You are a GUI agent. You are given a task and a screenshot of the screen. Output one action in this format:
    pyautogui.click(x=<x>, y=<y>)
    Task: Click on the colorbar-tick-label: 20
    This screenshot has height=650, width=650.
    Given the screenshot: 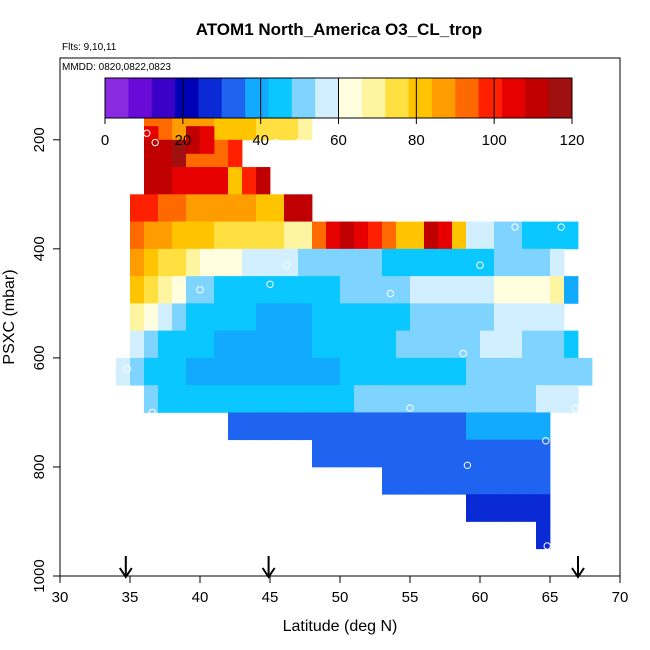 What is the action you would take?
    pyautogui.click(x=182, y=140)
    